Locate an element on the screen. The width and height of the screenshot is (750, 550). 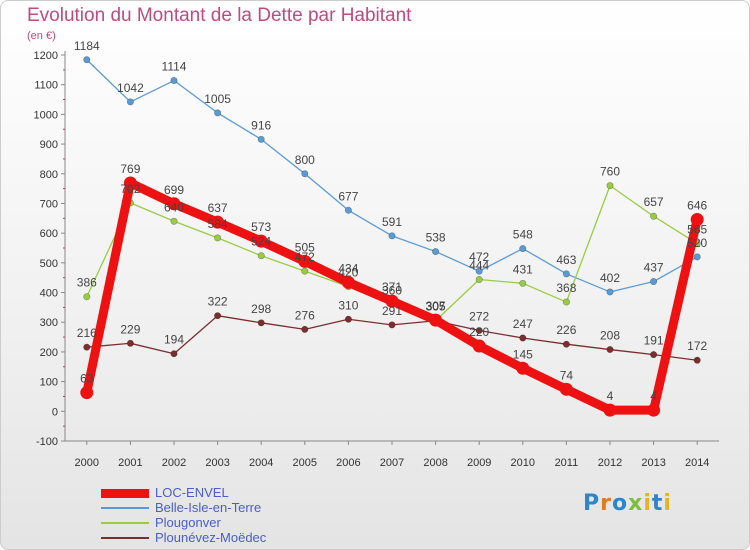
data-label-plougonver: 444 is located at coordinates (479, 265).